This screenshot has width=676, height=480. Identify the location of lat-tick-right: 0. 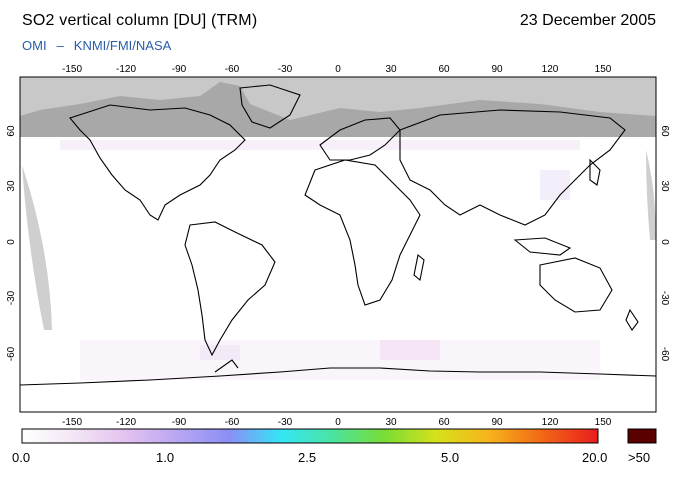
(664, 242).